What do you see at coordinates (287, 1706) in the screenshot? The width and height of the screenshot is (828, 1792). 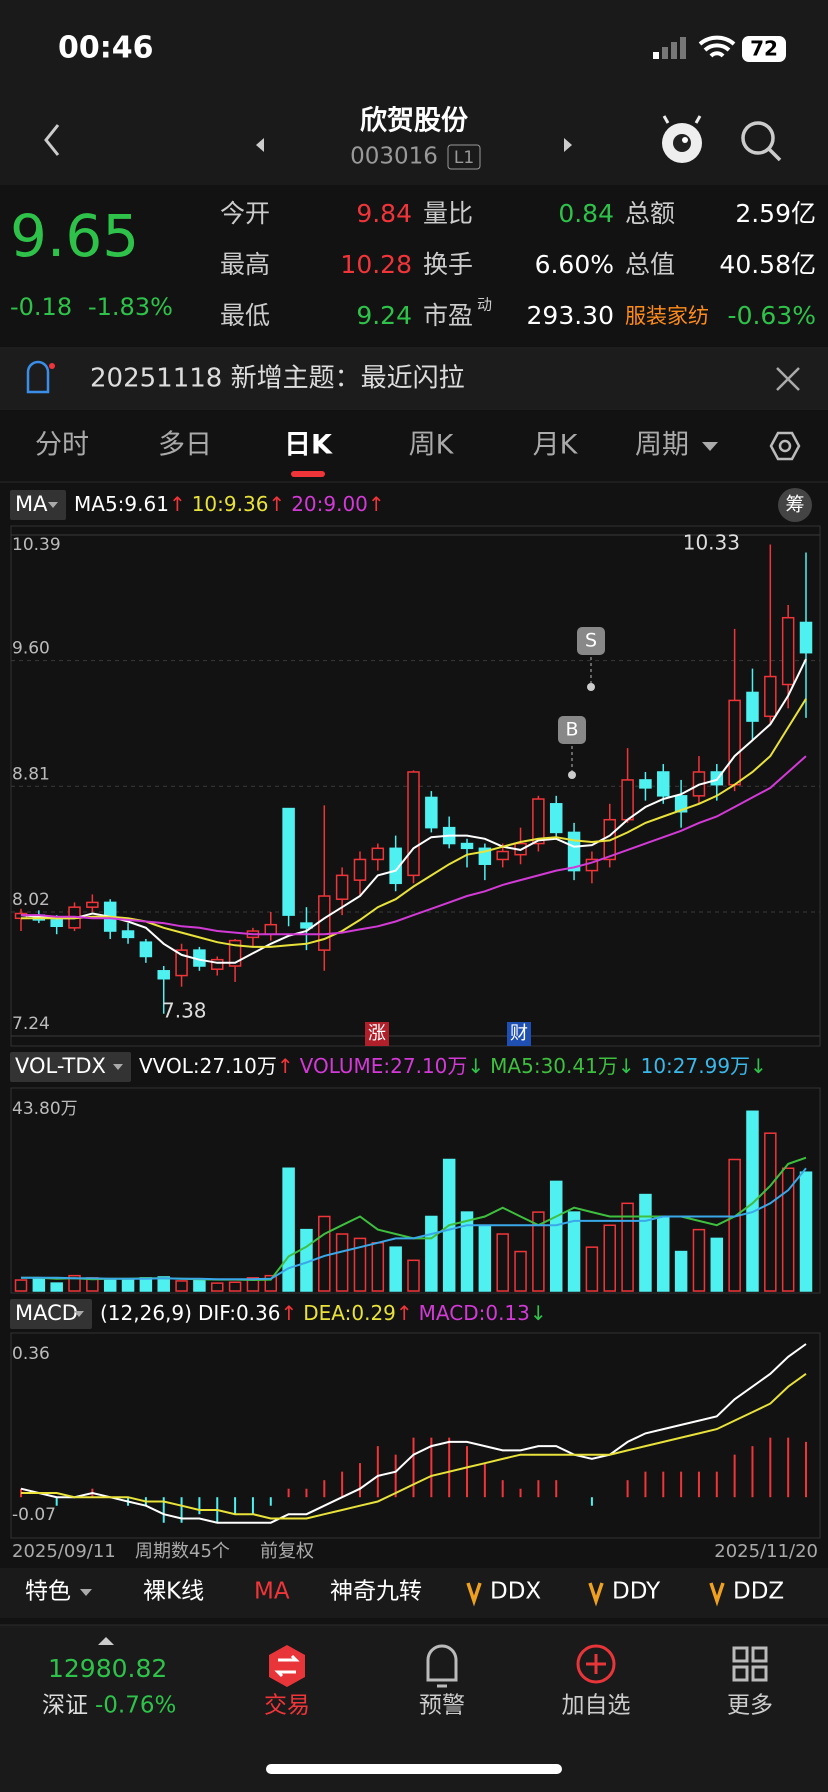 I see `nav-label: 交易` at bounding box center [287, 1706].